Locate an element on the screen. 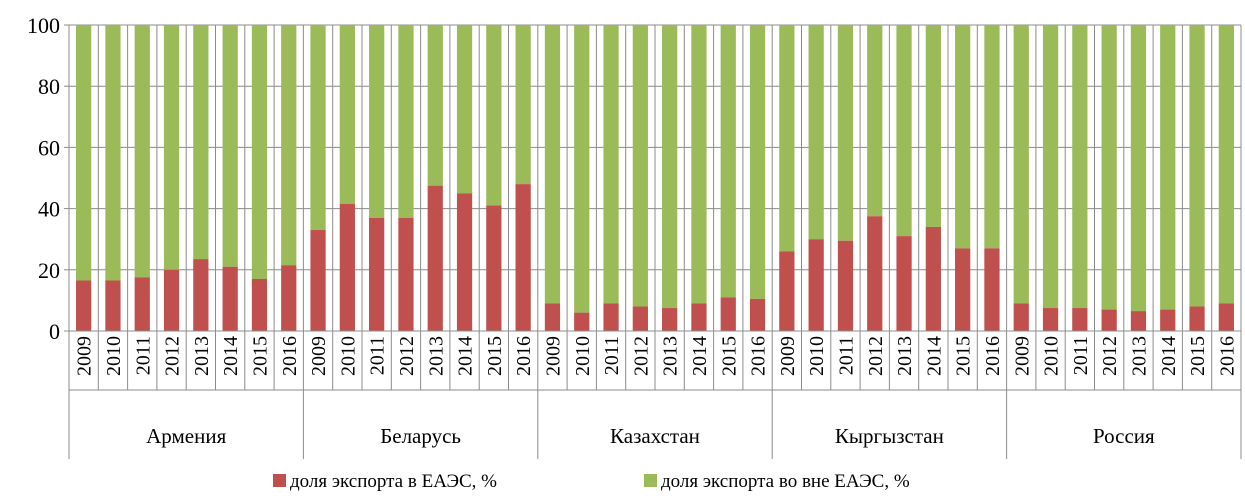 The image size is (1245, 502). y-tick-label: 80 is located at coordinates (49, 86).